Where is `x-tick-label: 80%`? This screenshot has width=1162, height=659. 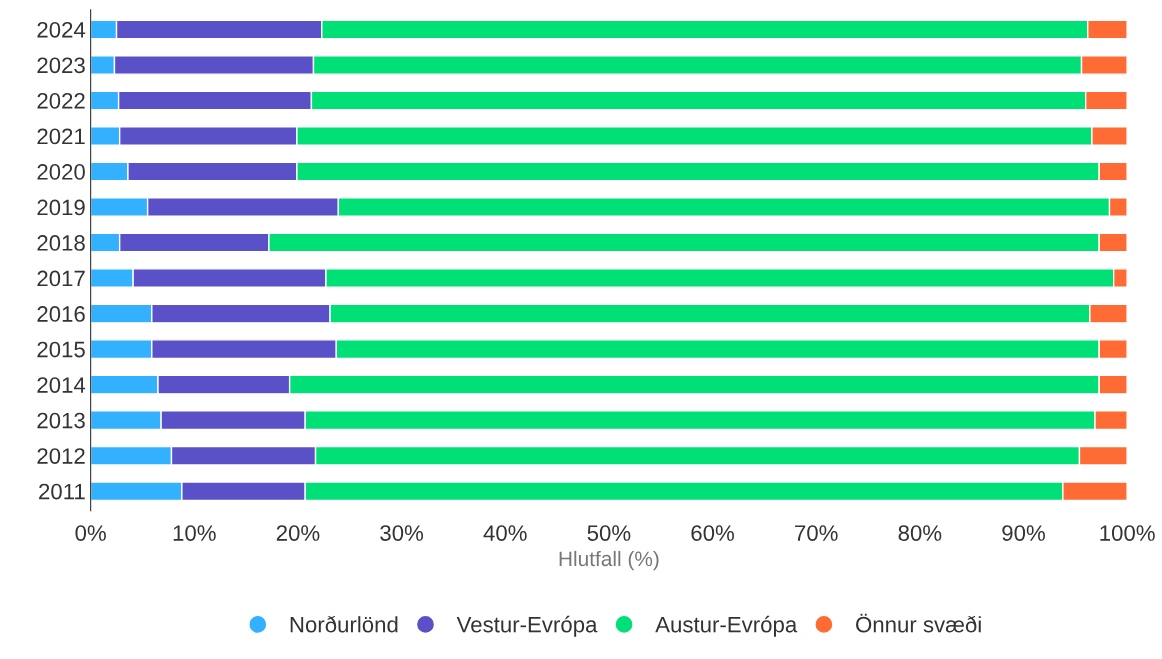 x-tick-label: 80% is located at coordinates (920, 533).